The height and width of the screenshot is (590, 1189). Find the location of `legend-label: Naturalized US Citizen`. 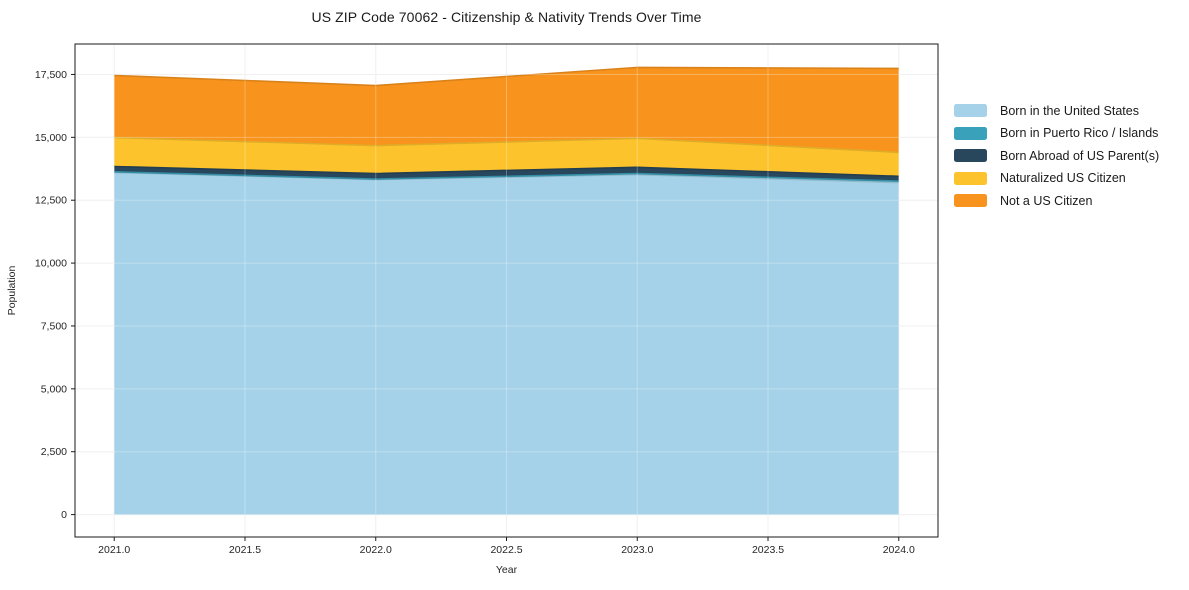

legend-label: Naturalized US Citizen is located at coordinates (1063, 178).